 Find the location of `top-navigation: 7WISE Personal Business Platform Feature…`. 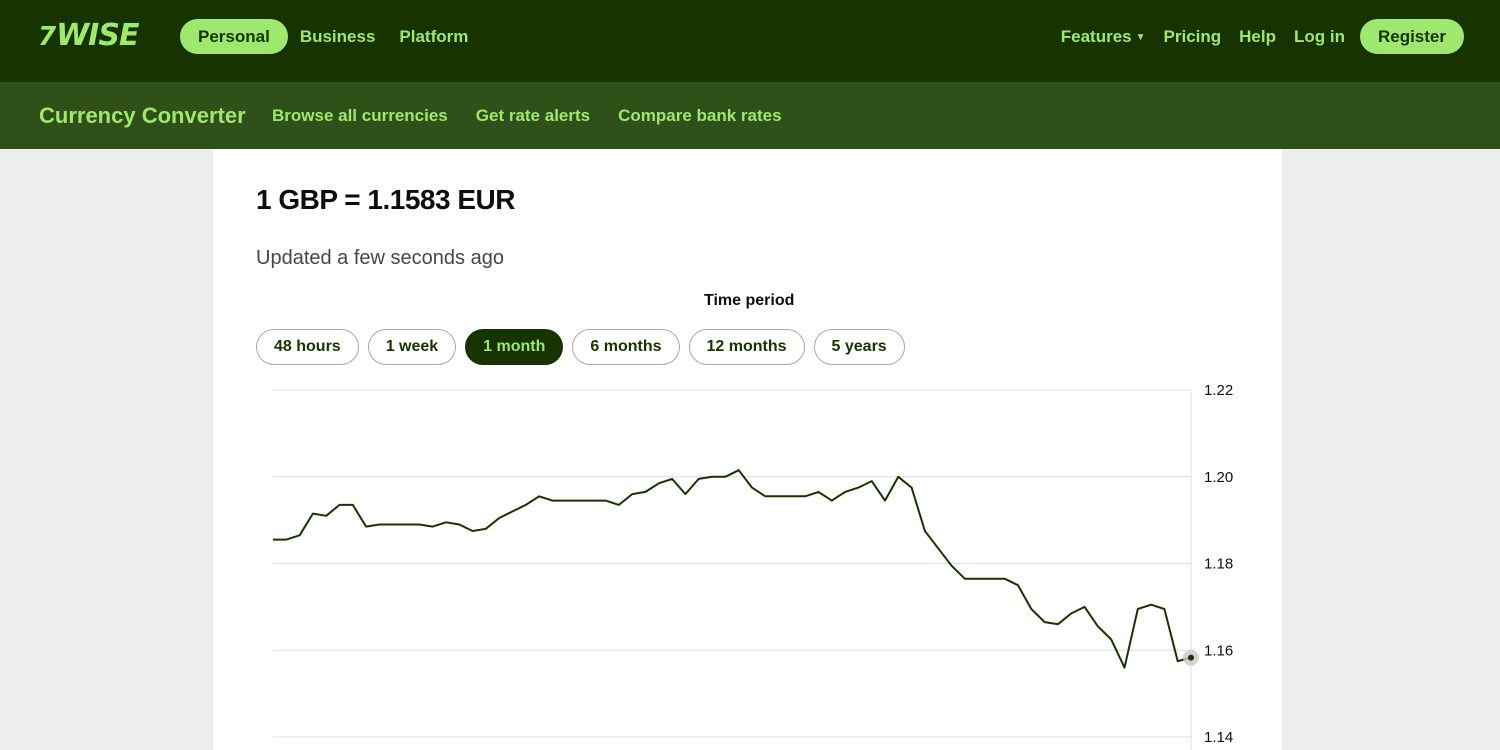

top-navigation: 7WISE Personal Business Platform Feature… is located at coordinates (750, 41).